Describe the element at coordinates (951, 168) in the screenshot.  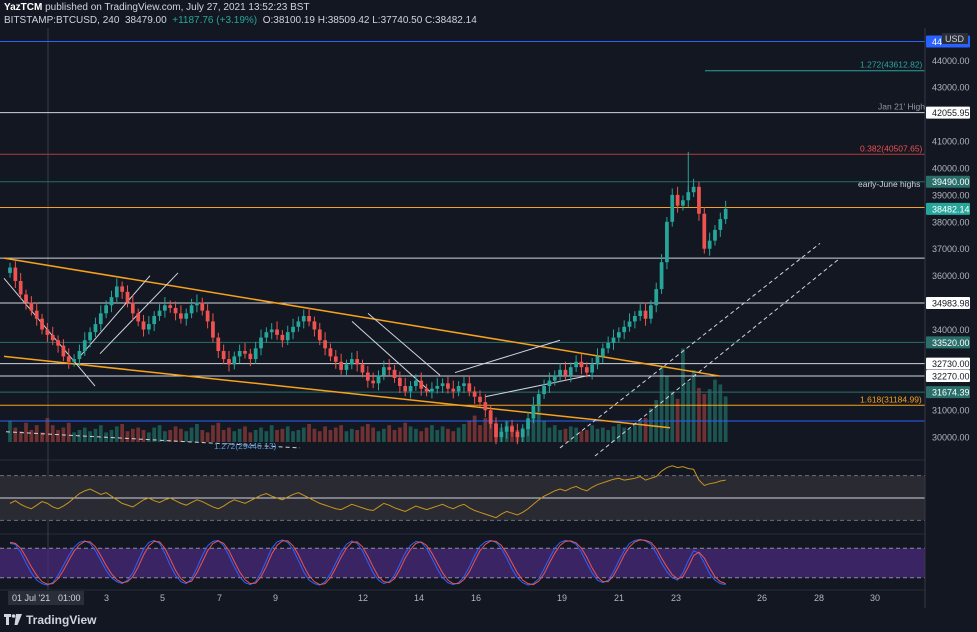
I see `price-axis-tick: 40000.00` at that location.